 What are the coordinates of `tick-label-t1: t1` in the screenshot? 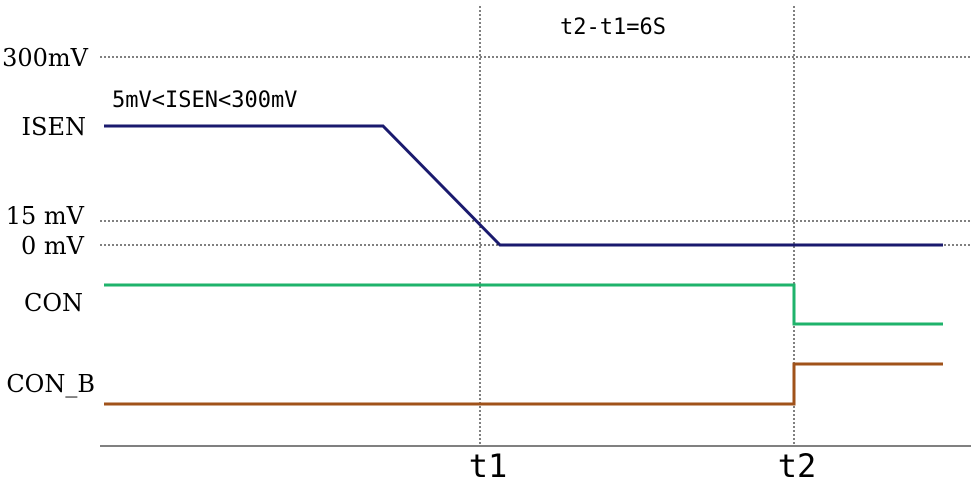 It's located at (488, 463).